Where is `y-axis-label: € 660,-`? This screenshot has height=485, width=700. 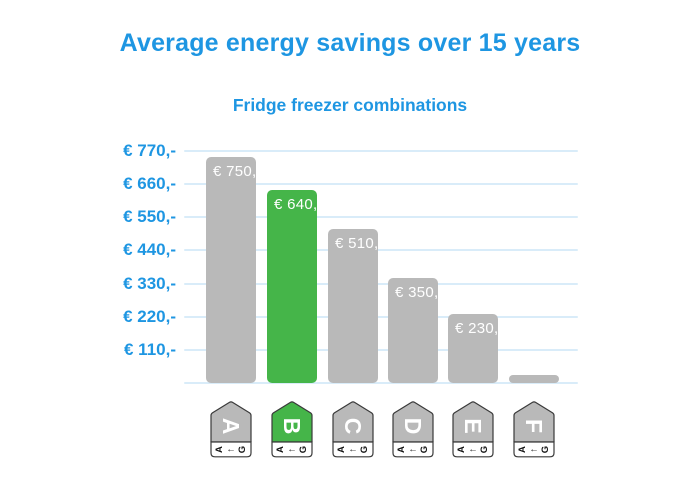
y-axis-label: € 660,- is located at coordinates (149, 184).